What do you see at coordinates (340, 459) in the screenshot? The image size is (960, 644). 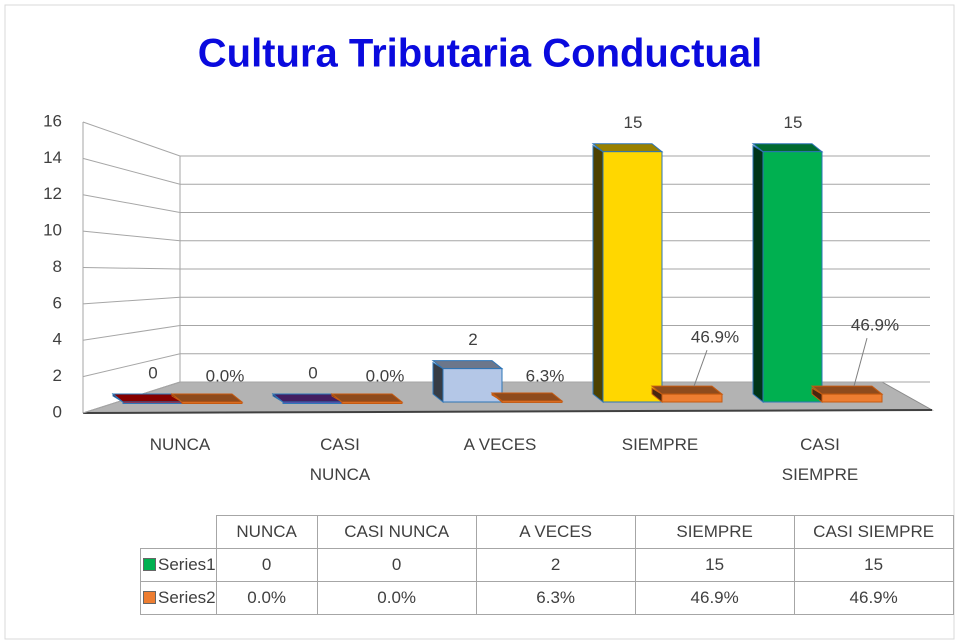 I see `x-tick-label: CASI NUNCA` at bounding box center [340, 459].